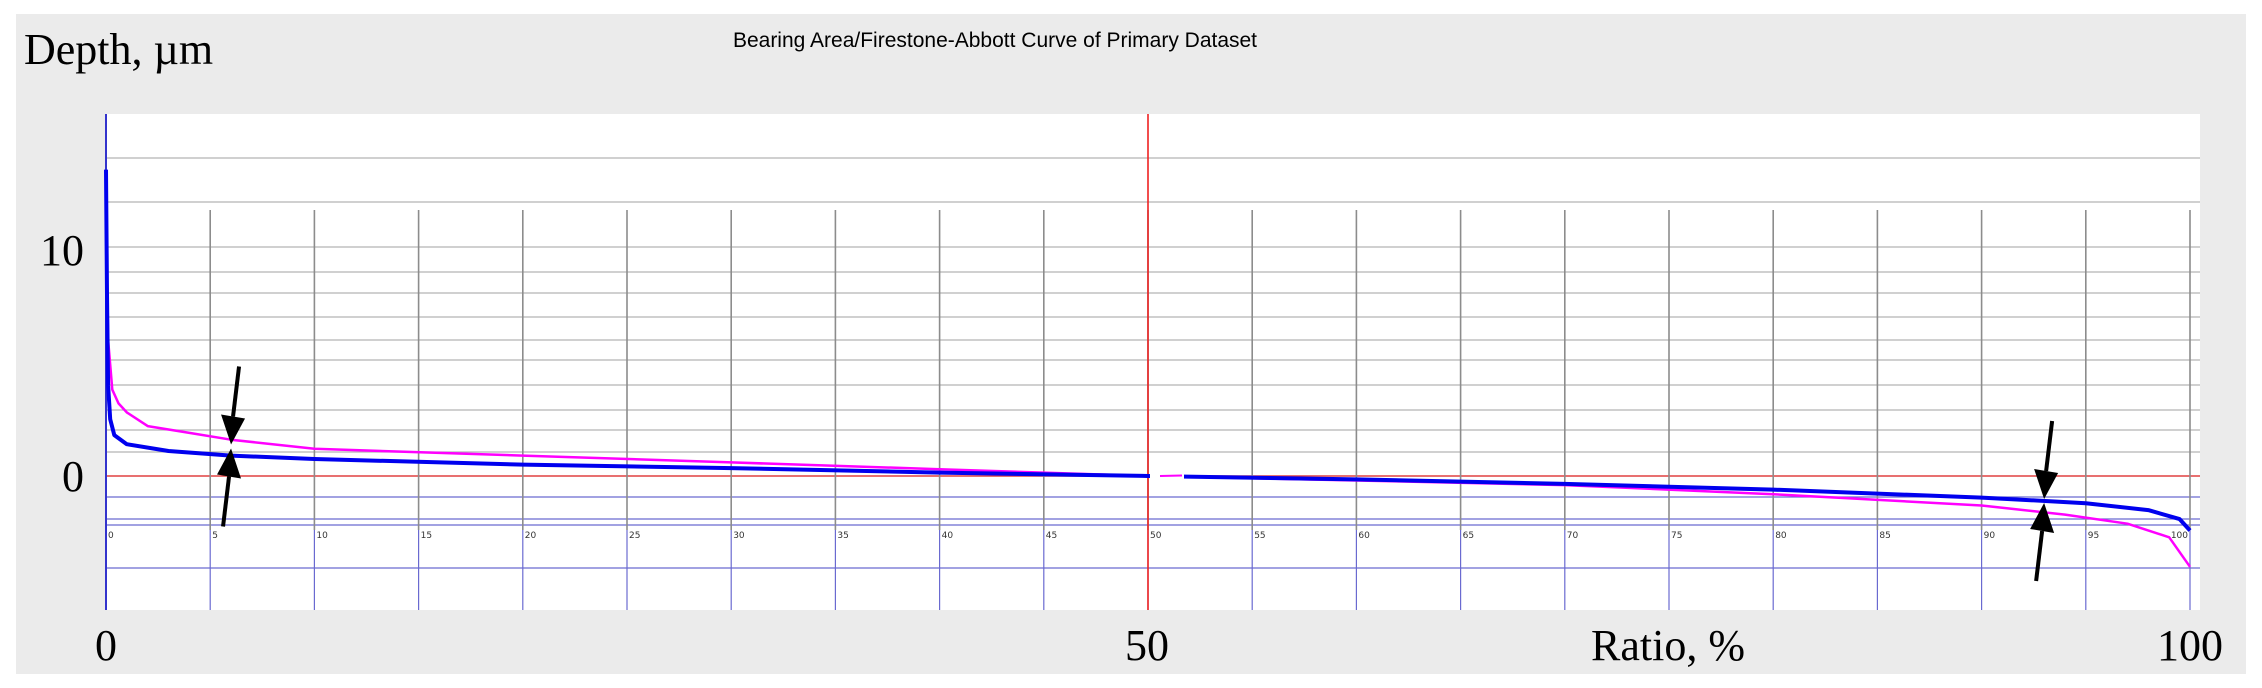 This screenshot has width=2262, height=688. Describe the element at coordinates (948, 536) in the screenshot. I see `minor-tick-label-40: 40` at that location.